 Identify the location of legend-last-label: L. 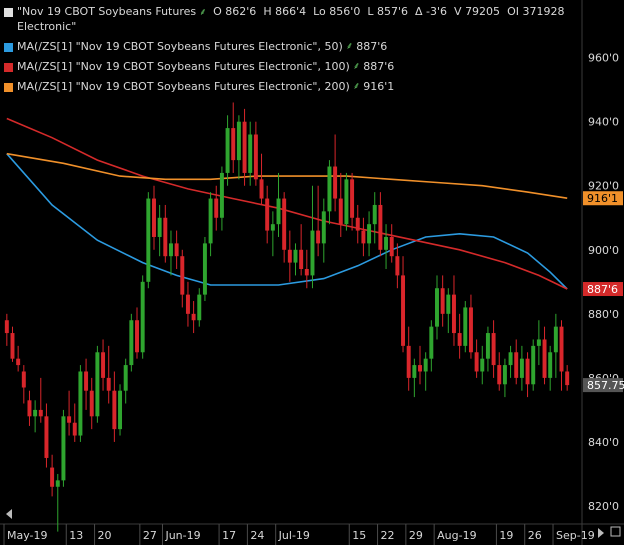
(370, 11).